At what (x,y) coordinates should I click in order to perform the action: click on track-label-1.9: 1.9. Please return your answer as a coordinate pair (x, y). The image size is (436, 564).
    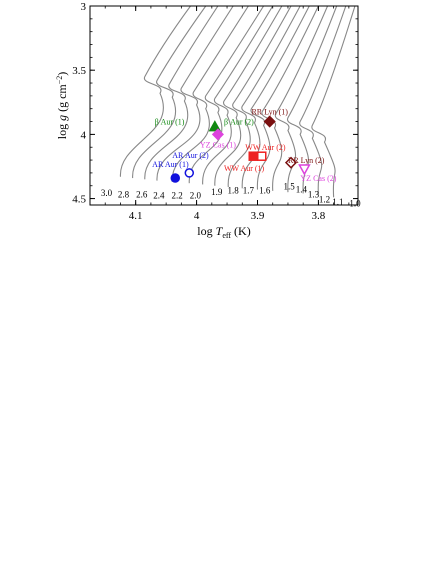
    Looking at the image, I should click on (217, 192).